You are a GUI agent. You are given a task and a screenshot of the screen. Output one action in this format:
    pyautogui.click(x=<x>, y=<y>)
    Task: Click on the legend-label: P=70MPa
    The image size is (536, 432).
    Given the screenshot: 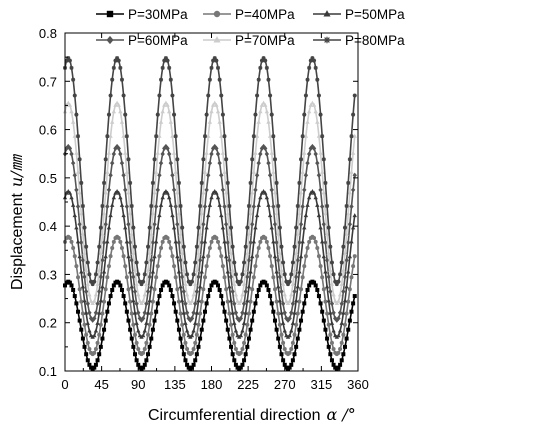 What is the action you would take?
    pyautogui.click(x=265, y=40)
    